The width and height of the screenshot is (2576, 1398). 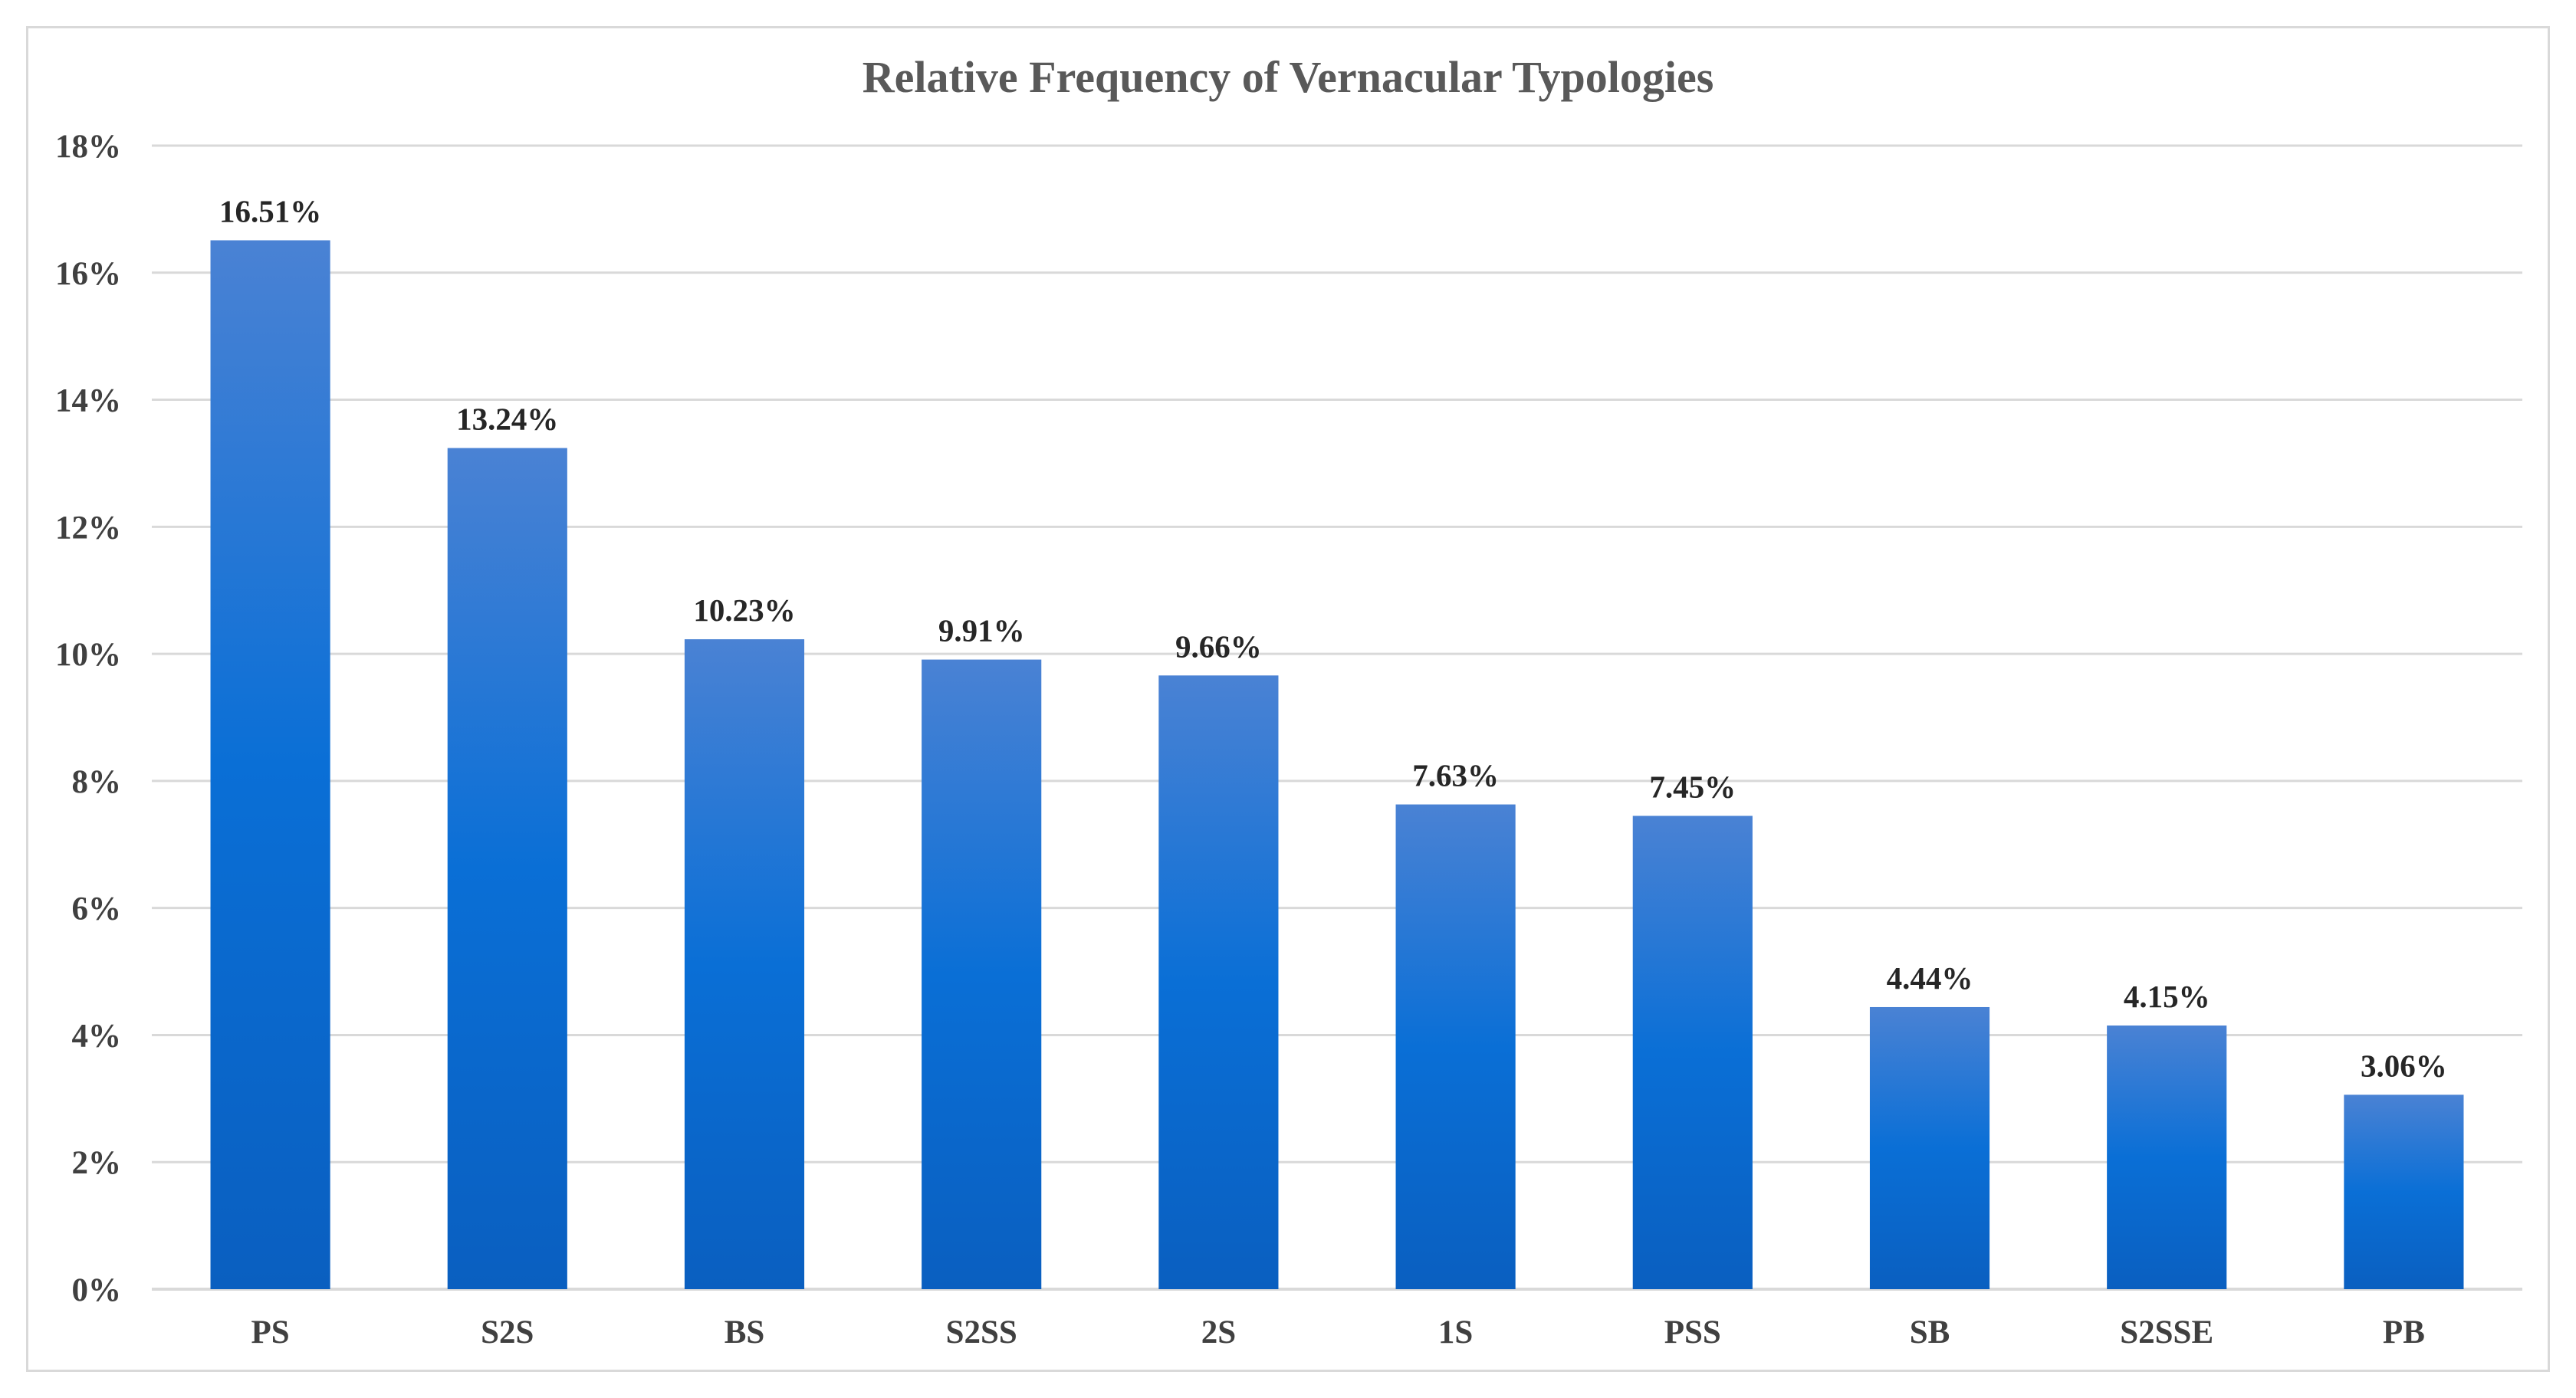 I want to click on data-label: 4.44%, so click(x=1930, y=978).